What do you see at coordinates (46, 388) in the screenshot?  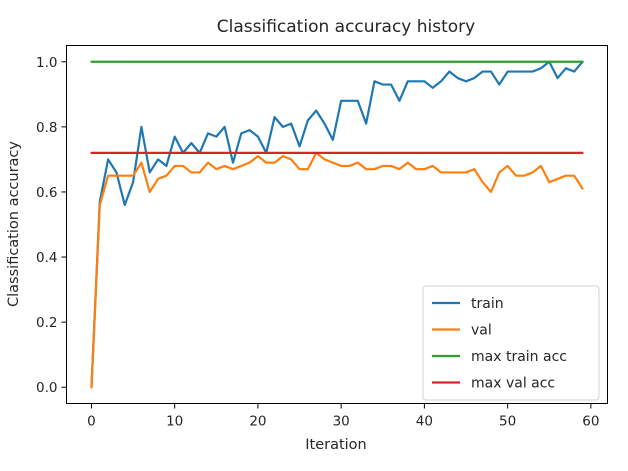 I see `y-tick-label: 0.0` at bounding box center [46, 388].